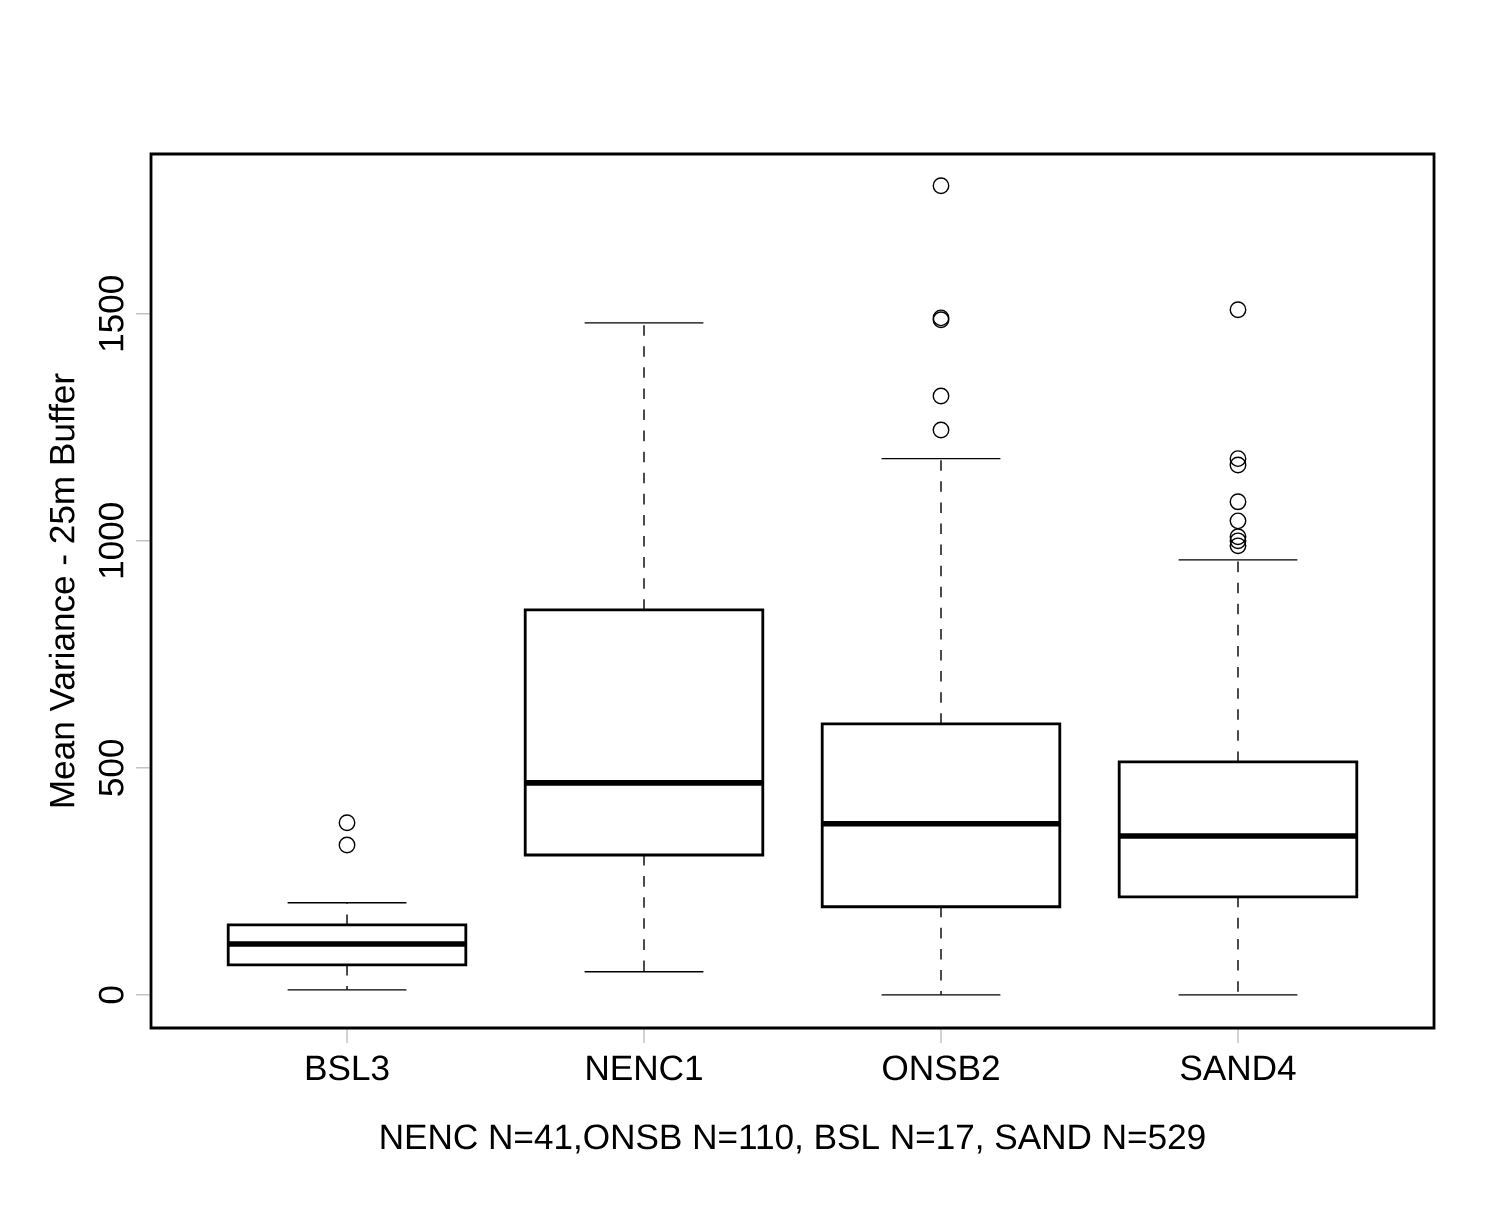  Describe the element at coordinates (1238, 1068) in the screenshot. I see `x-tick-label: SAND4` at that location.